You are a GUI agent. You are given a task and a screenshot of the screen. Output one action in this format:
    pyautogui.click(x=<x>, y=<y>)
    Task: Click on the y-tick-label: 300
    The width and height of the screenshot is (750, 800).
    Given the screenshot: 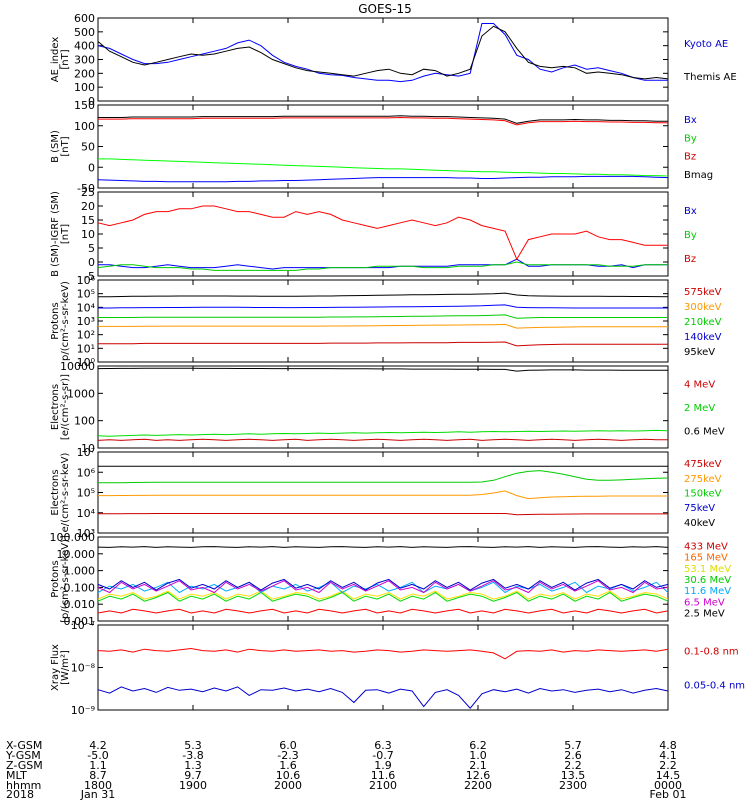 What is the action you would take?
    pyautogui.click(x=84, y=60)
    